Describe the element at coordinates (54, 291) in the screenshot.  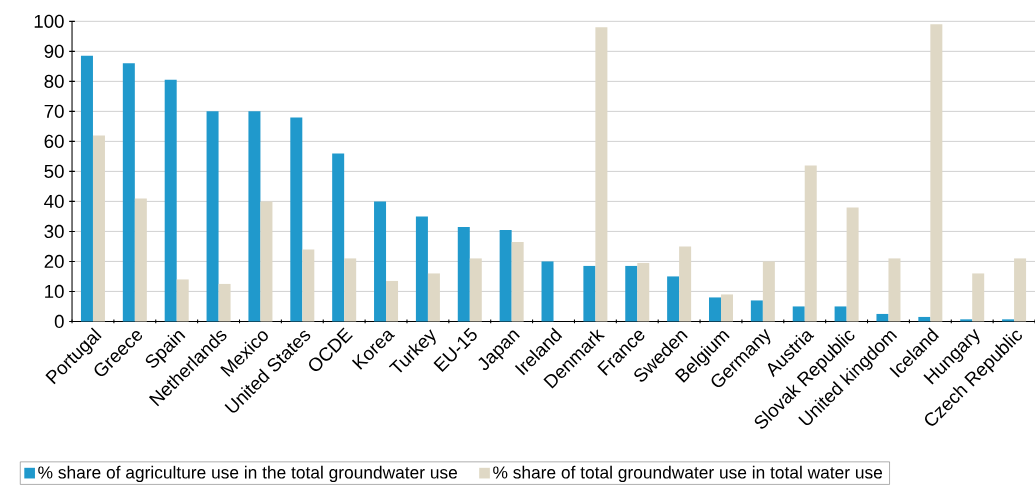
I see `y-tick-label: 10` at that location.